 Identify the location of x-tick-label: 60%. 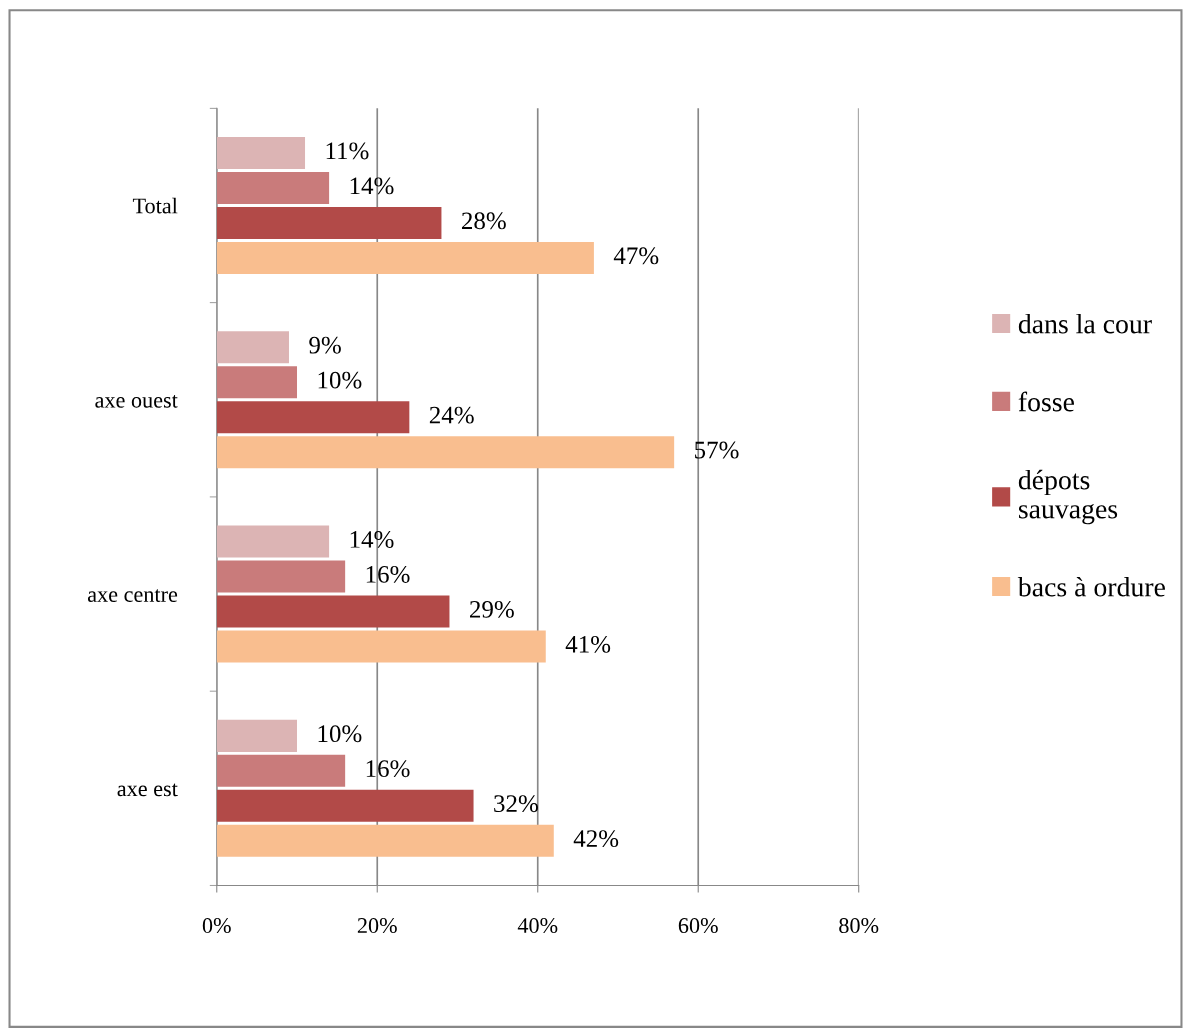
(698, 926).